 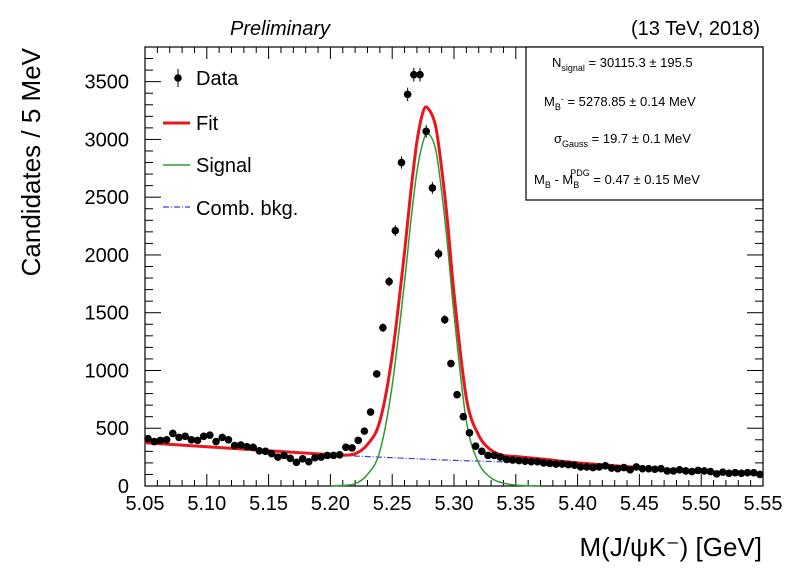 I want to click on x-axis-title: M(J/ψK⁻) [GeV], so click(x=671, y=547).